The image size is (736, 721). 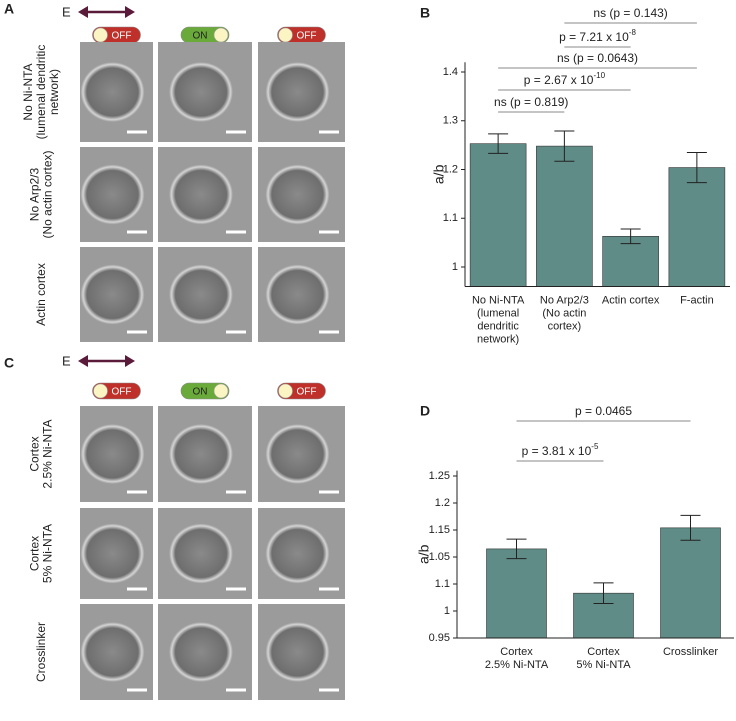 What do you see at coordinates (439, 557) in the screenshot?
I see `y-tick-label: 1.05` at bounding box center [439, 557].